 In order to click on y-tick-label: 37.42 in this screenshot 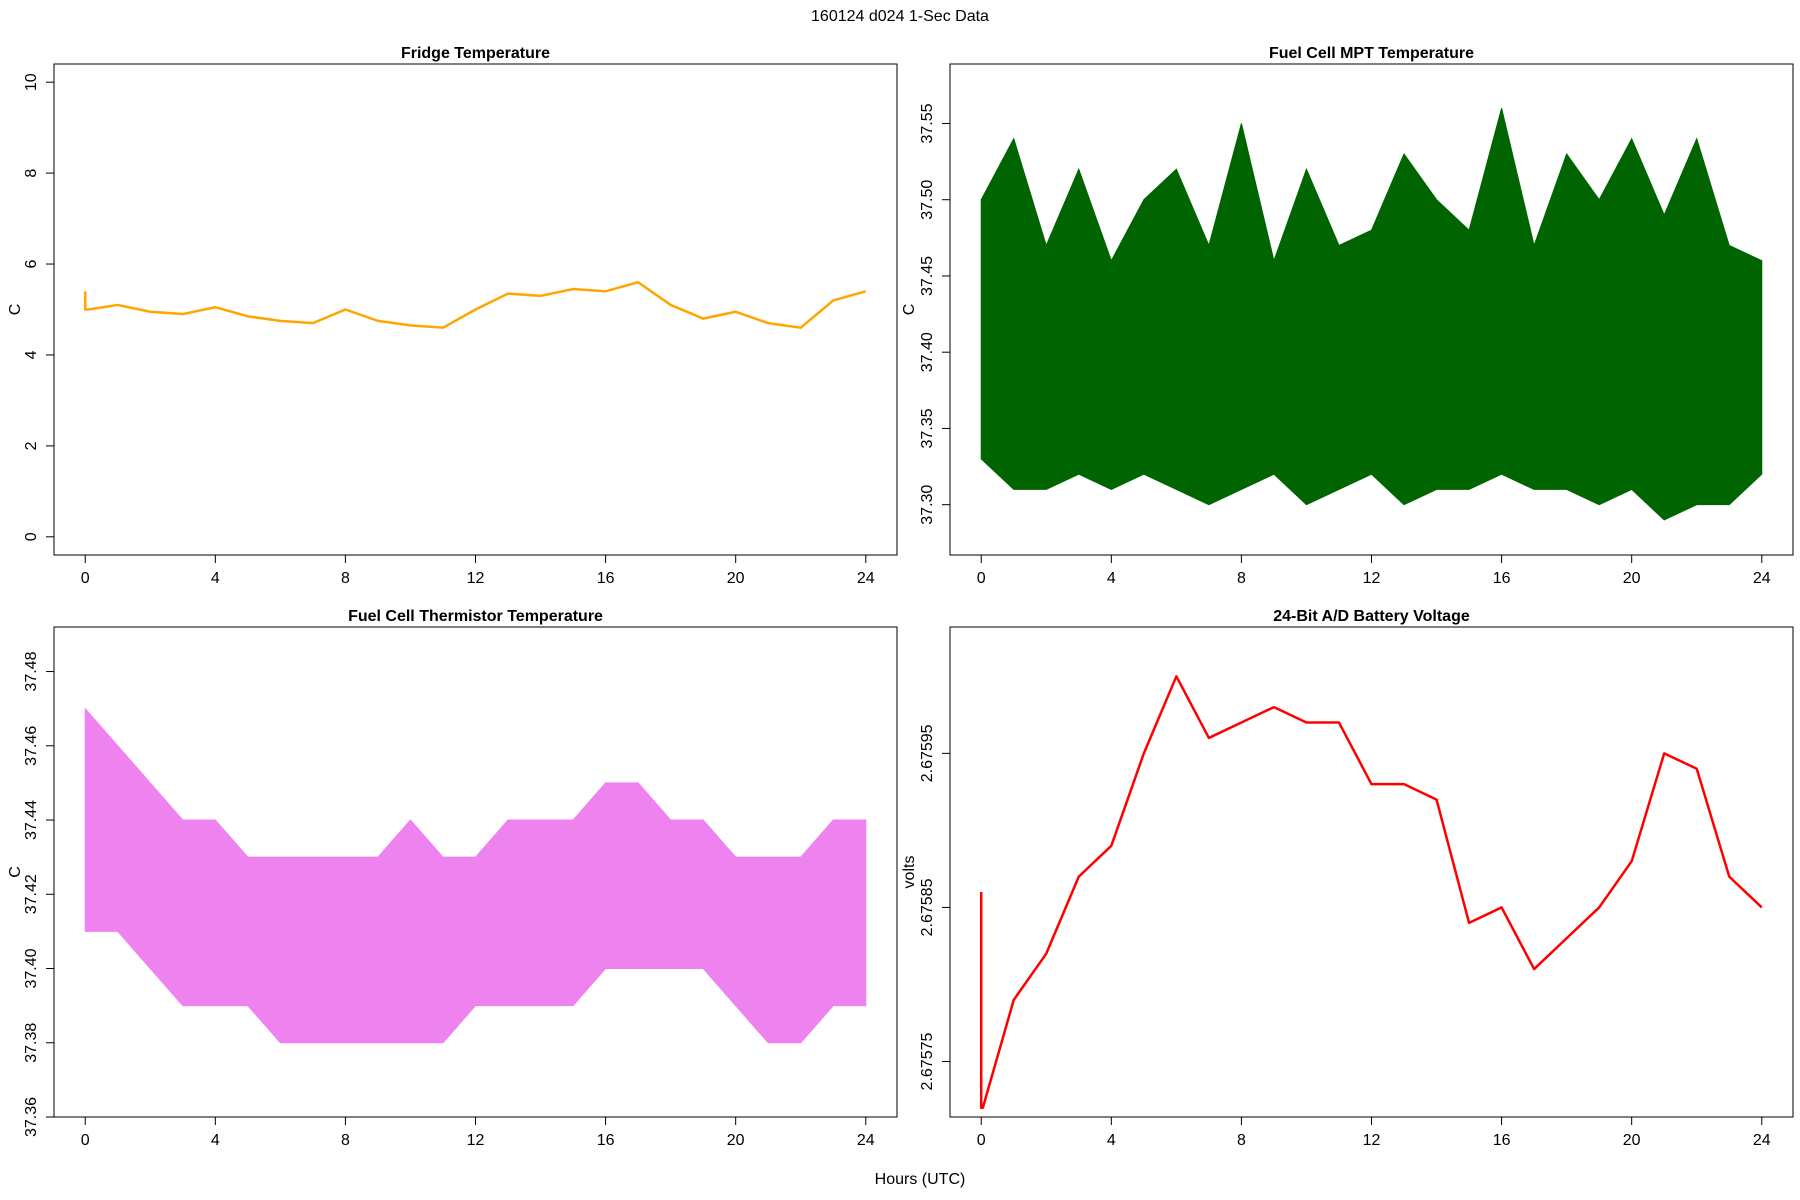, I will do `click(31, 894)`.